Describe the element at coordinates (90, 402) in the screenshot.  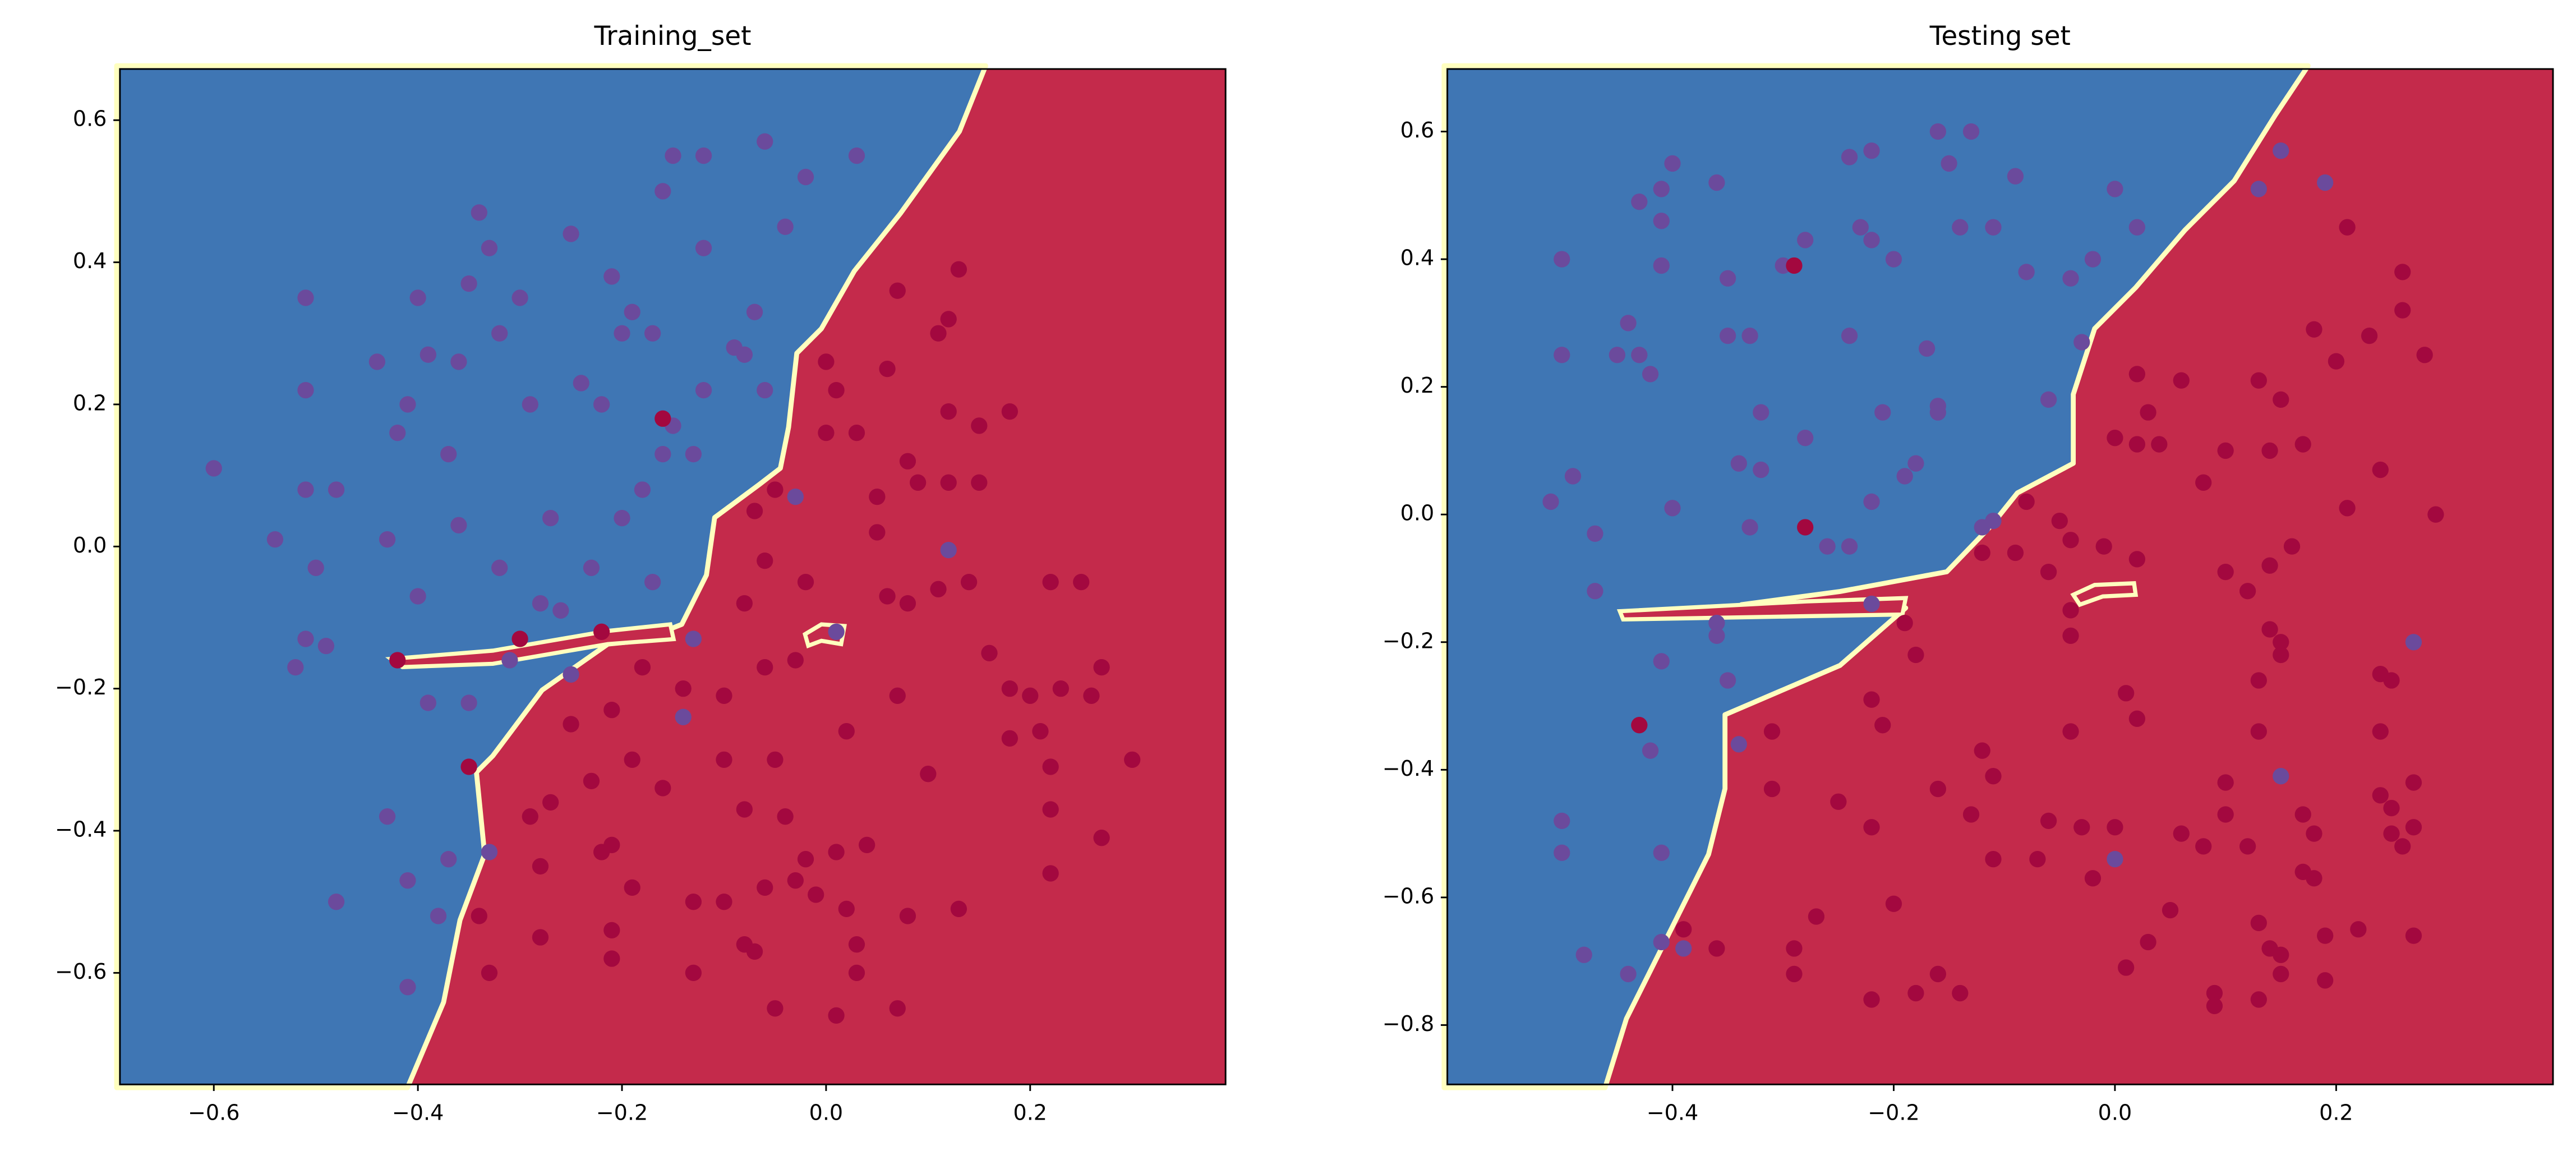
I see `y-tick-label: 0.2` at that location.